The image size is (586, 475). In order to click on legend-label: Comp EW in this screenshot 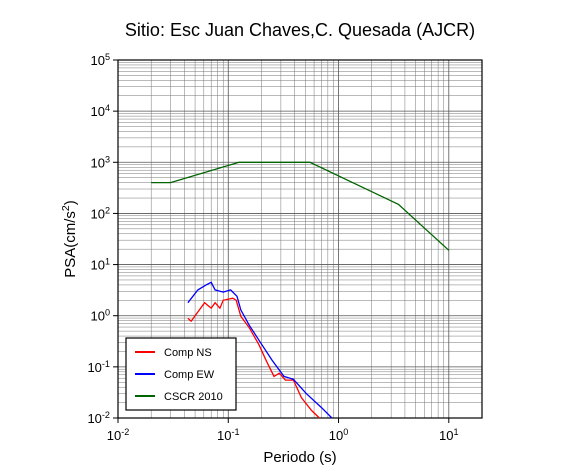, I will do `click(189, 375)`.